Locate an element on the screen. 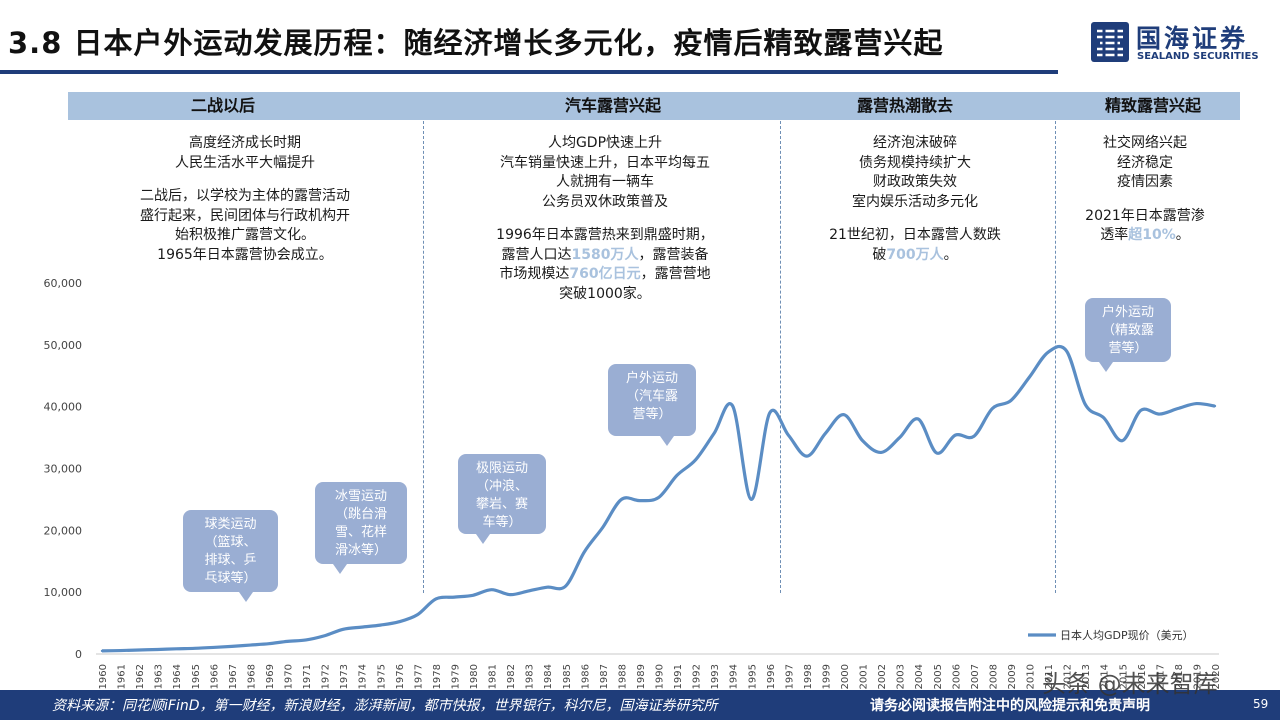 Image resolution: width=1280 pixels, height=720 pixels. callout-line: （精致露 is located at coordinates (1127, 330).